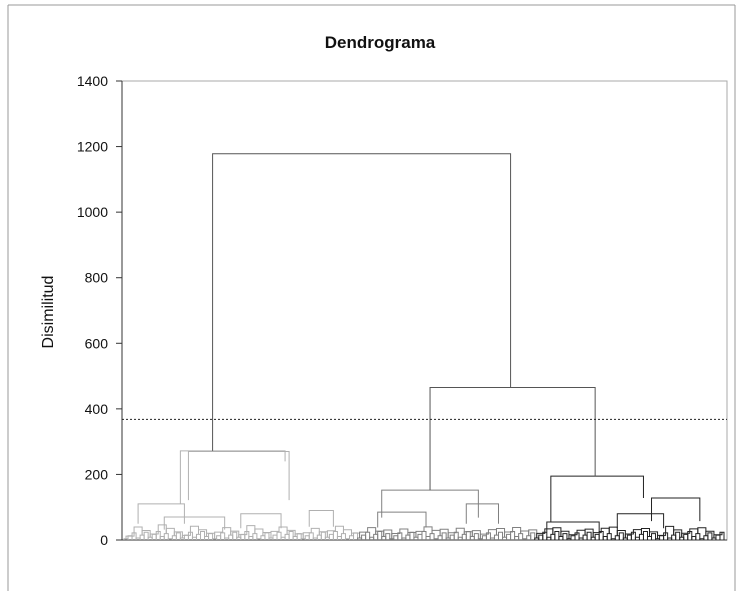 The height and width of the screenshot is (596, 740). What do you see at coordinates (92, 147) in the screenshot?
I see `y-tick-label: 1200` at bounding box center [92, 147].